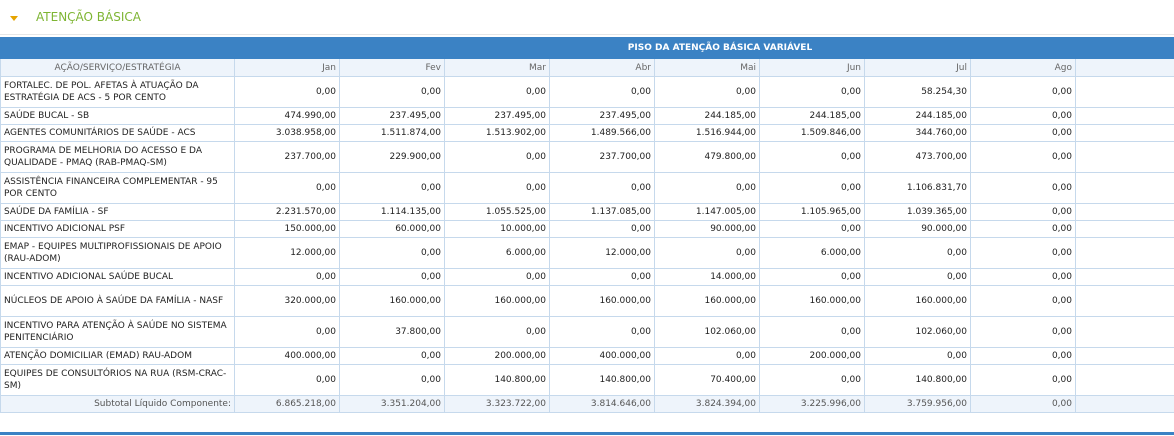  What do you see at coordinates (917, 332) in the screenshot?
I see `cell-value: 102.060,00` at bounding box center [917, 332].